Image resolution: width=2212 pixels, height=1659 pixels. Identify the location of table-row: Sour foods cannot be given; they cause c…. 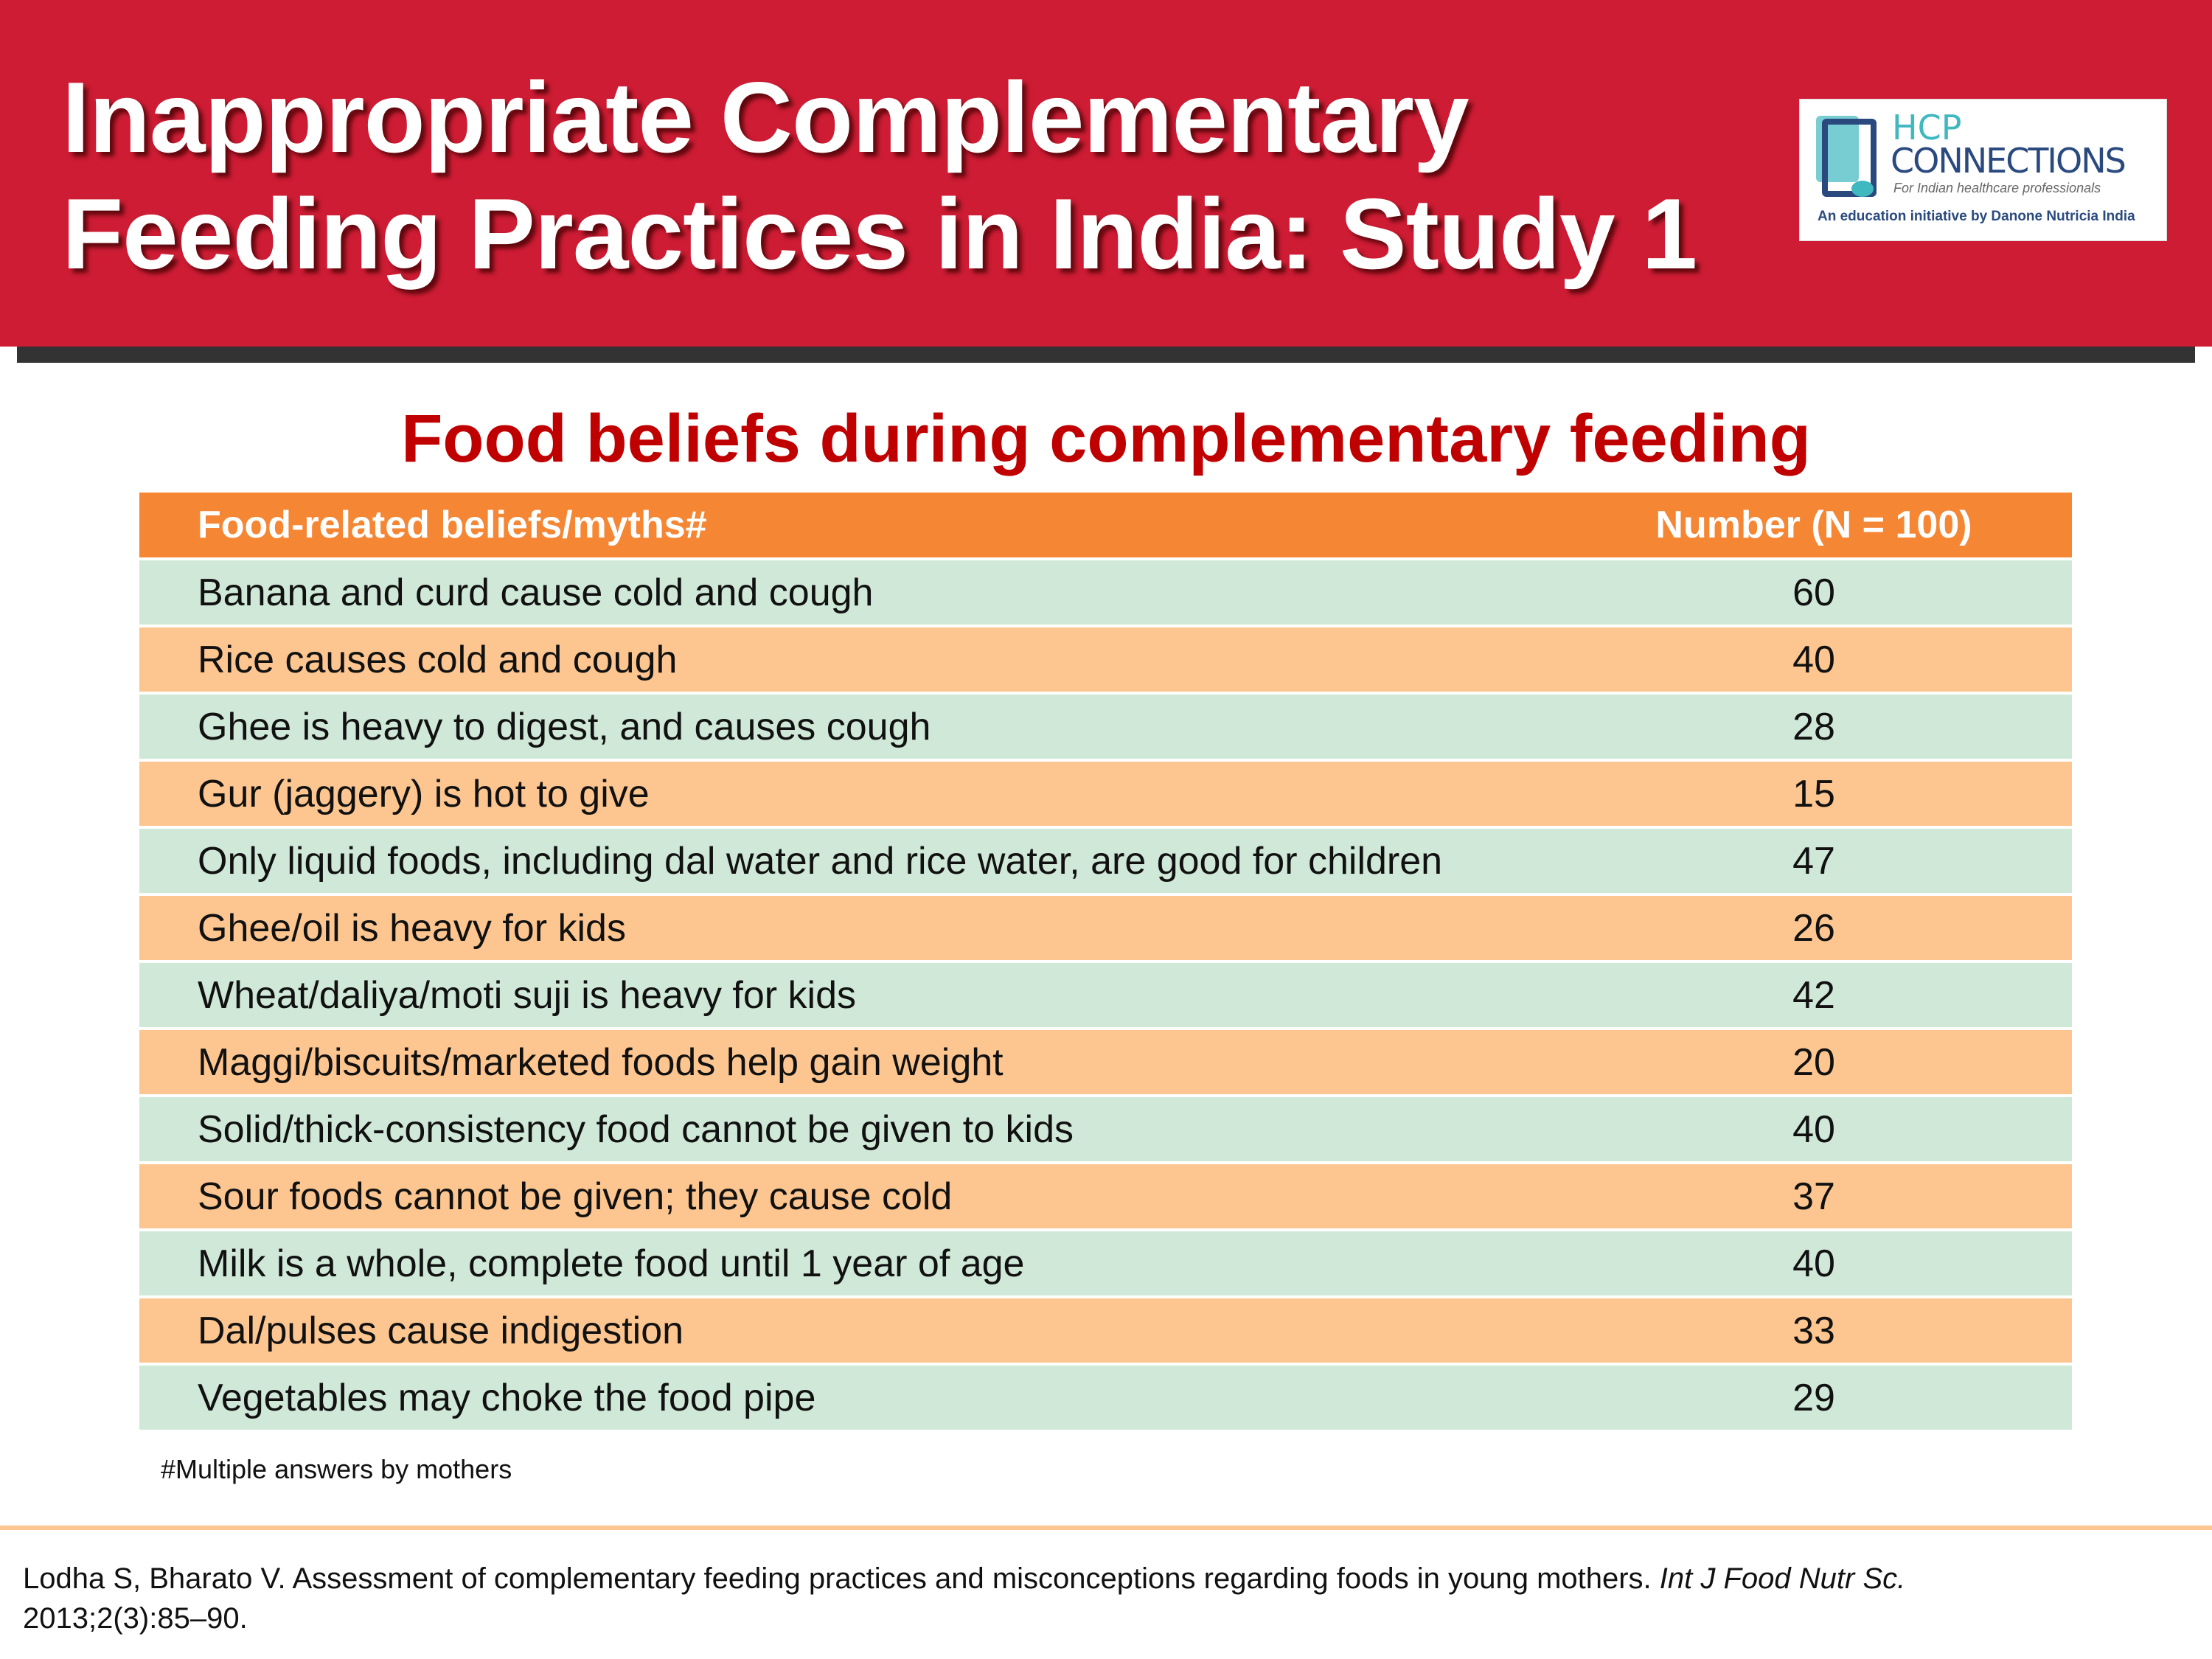
(1105, 1195).